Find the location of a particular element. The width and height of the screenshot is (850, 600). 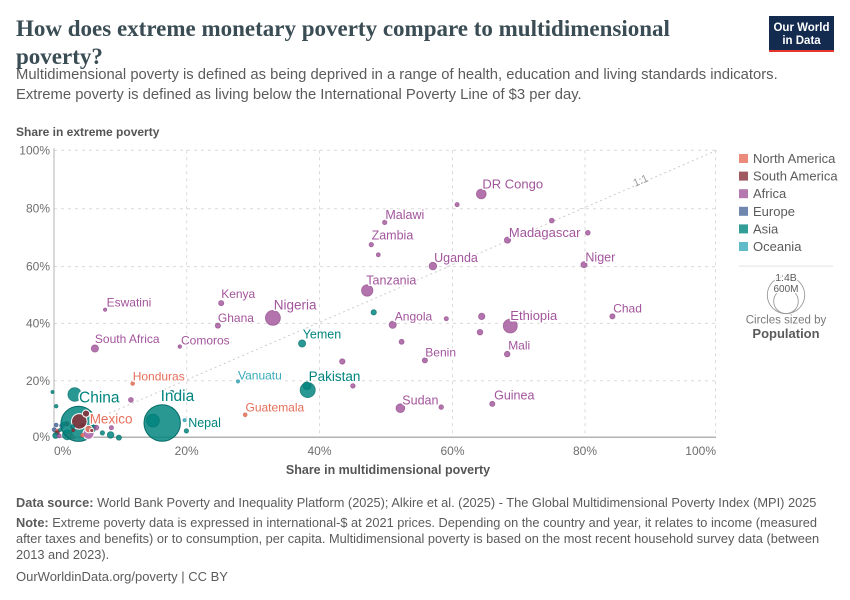

svg-text: South America is located at coordinates (795, 176).